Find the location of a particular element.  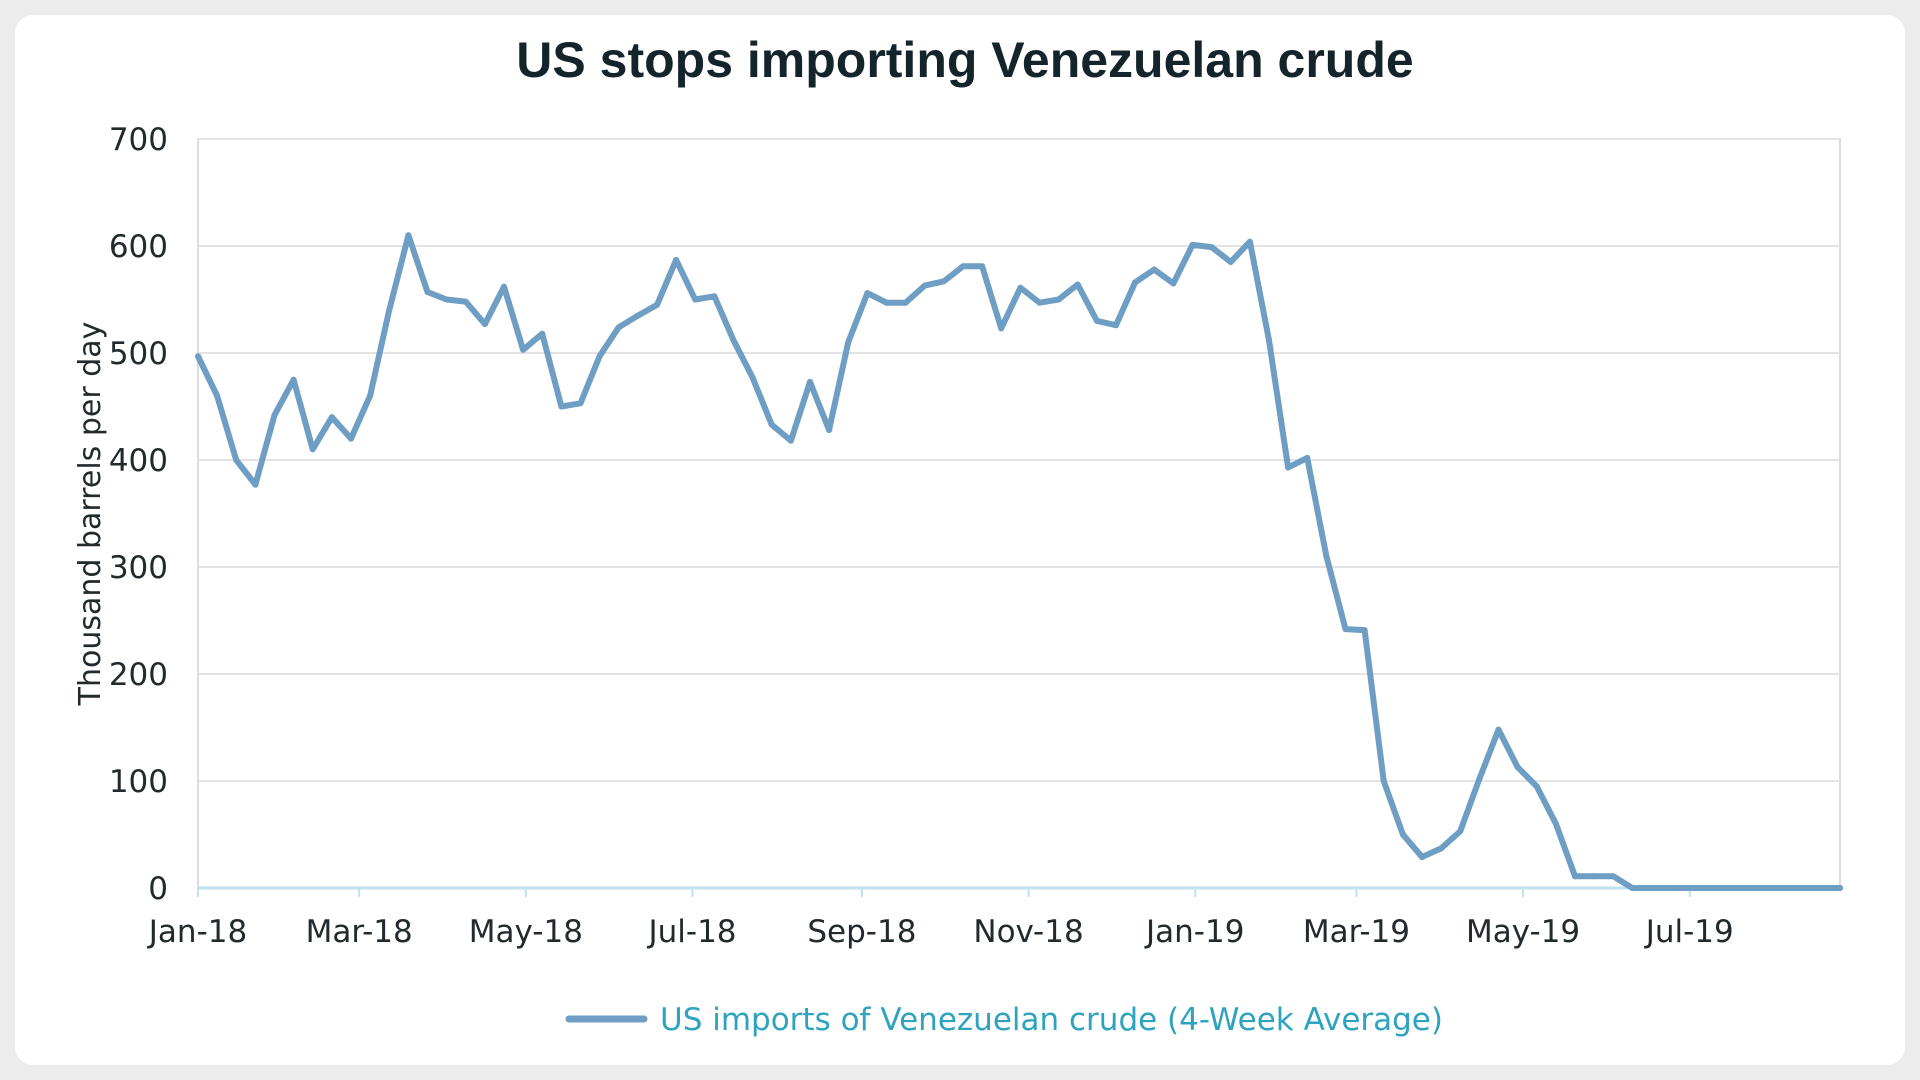

y-axis-title: Thousand barrels per day is located at coordinates (90, 514).